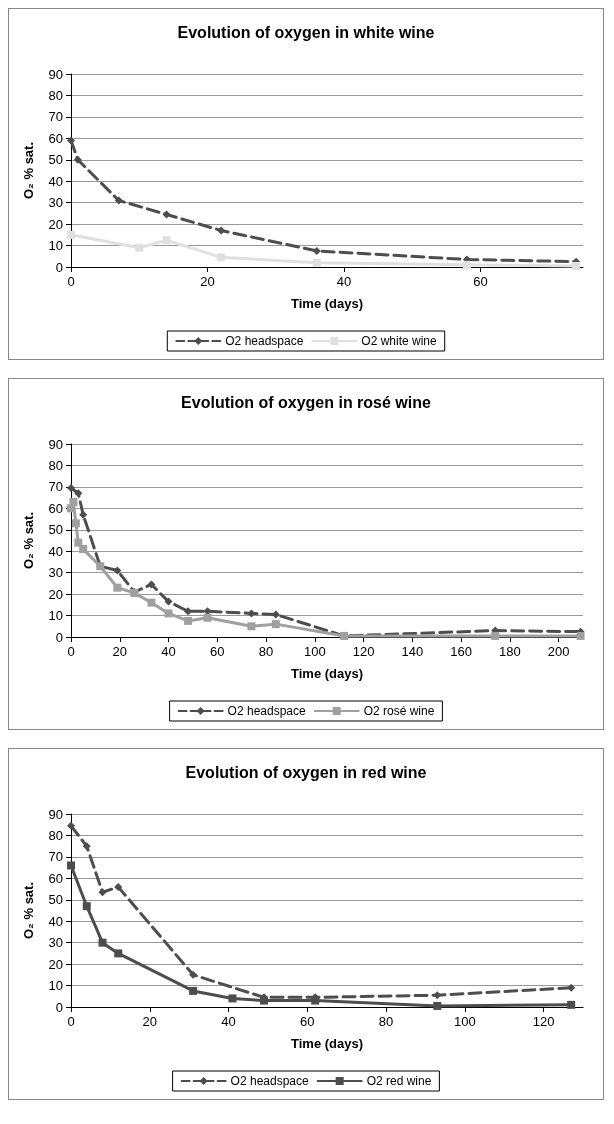  I want to click on chart-title: Evolution of oxygen in white wine, so click(306, 32).